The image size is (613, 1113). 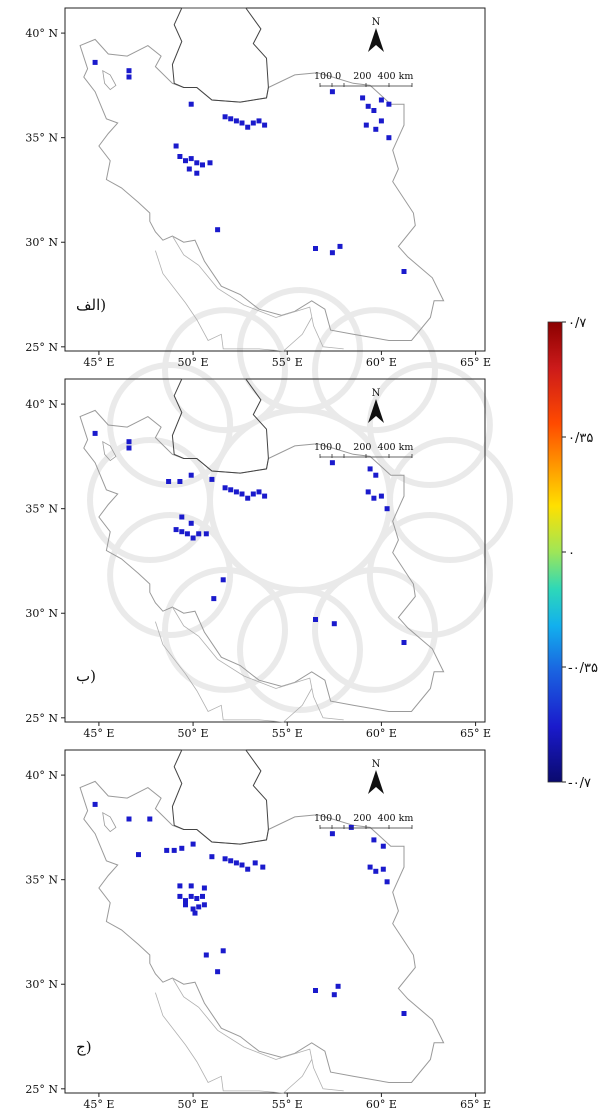 What do you see at coordinates (363, 52) in the screenshot?
I see `map-decorations: N 100 0 200 400 km` at bounding box center [363, 52].